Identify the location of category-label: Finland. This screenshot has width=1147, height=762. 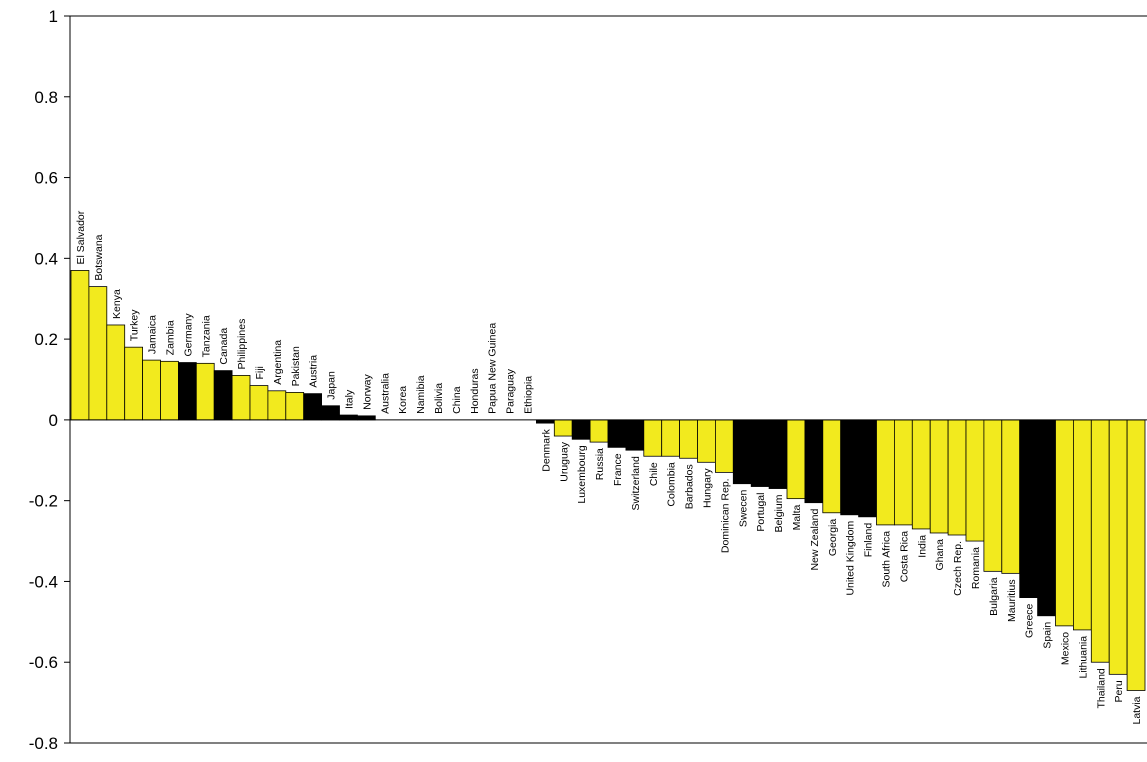
(869, 540).